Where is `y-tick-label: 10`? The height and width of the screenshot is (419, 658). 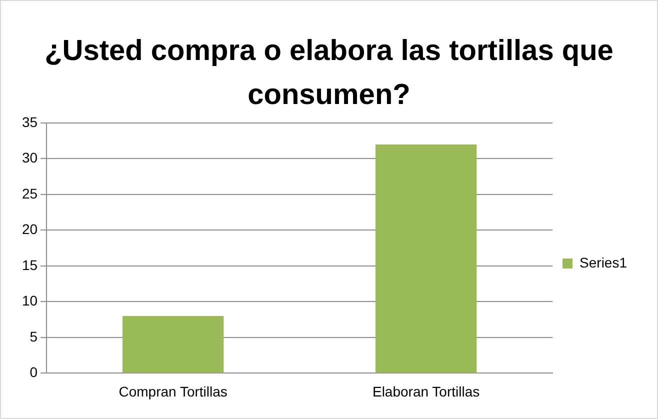 y-tick-label: 10 is located at coordinates (30, 300).